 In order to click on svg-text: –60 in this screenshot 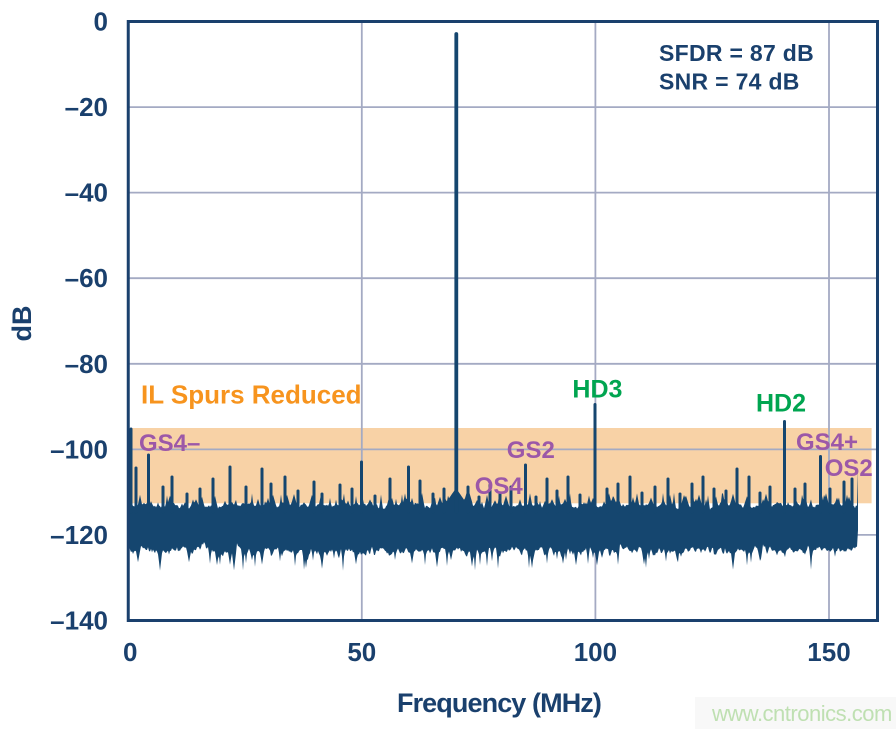, I will do `click(86, 278)`.